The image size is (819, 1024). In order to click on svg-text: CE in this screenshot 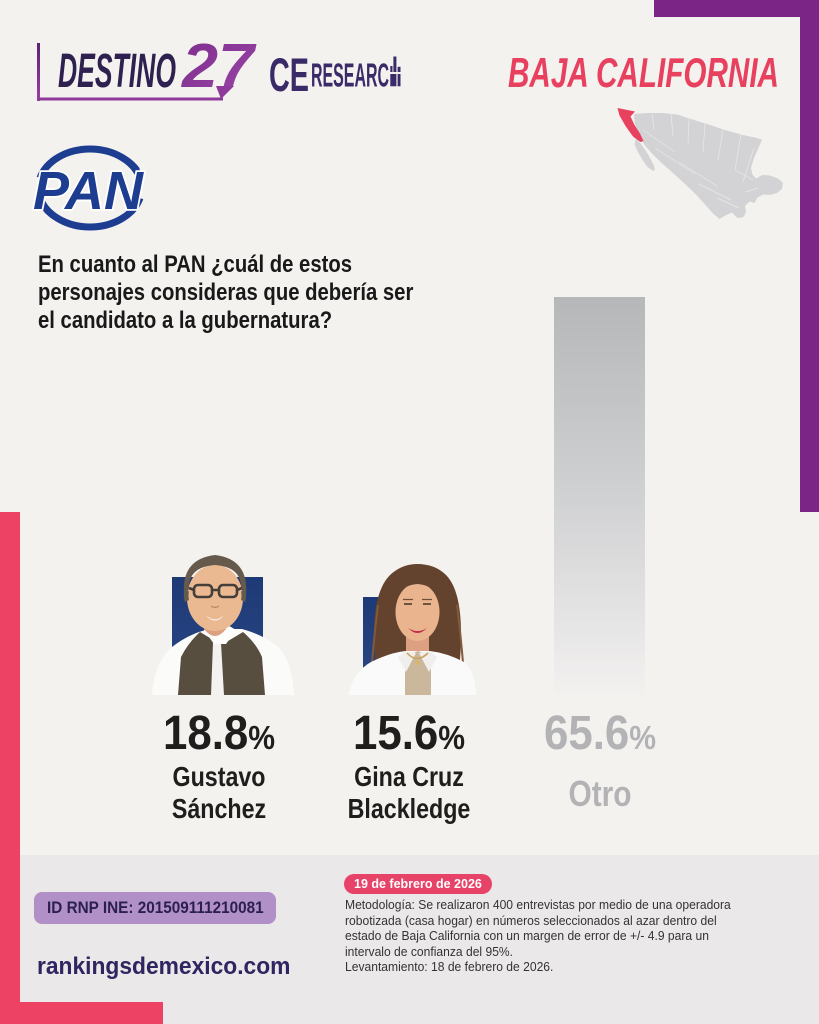, I will do `click(289, 74)`.